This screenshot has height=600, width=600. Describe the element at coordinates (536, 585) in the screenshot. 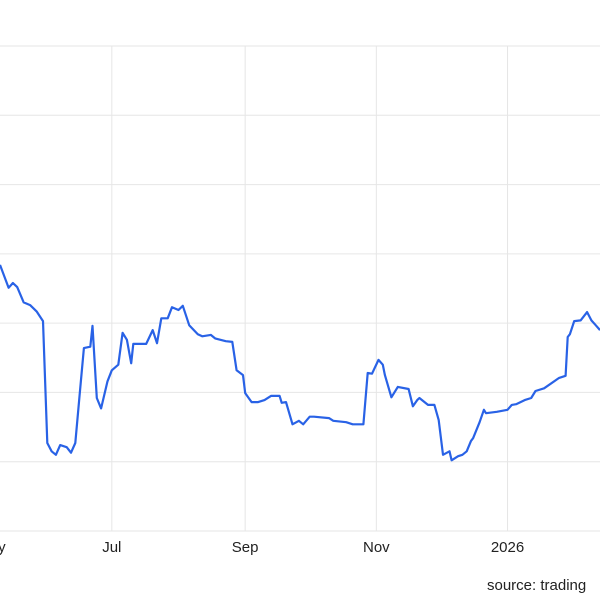

I see `source-note: source: trading` at that location.